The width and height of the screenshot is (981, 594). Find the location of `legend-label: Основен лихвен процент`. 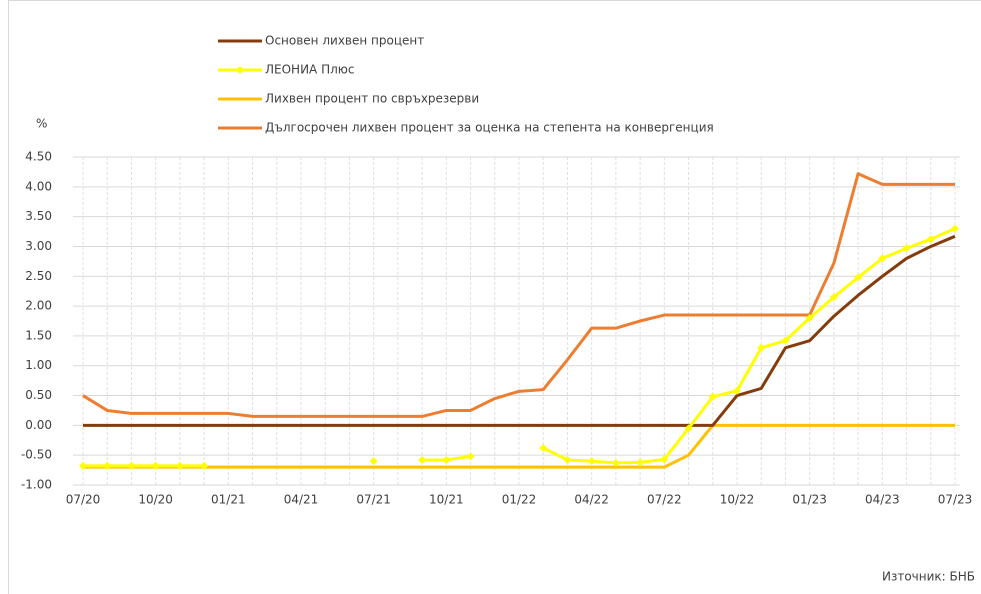

legend-label: Основен лихвен процент is located at coordinates (344, 41).